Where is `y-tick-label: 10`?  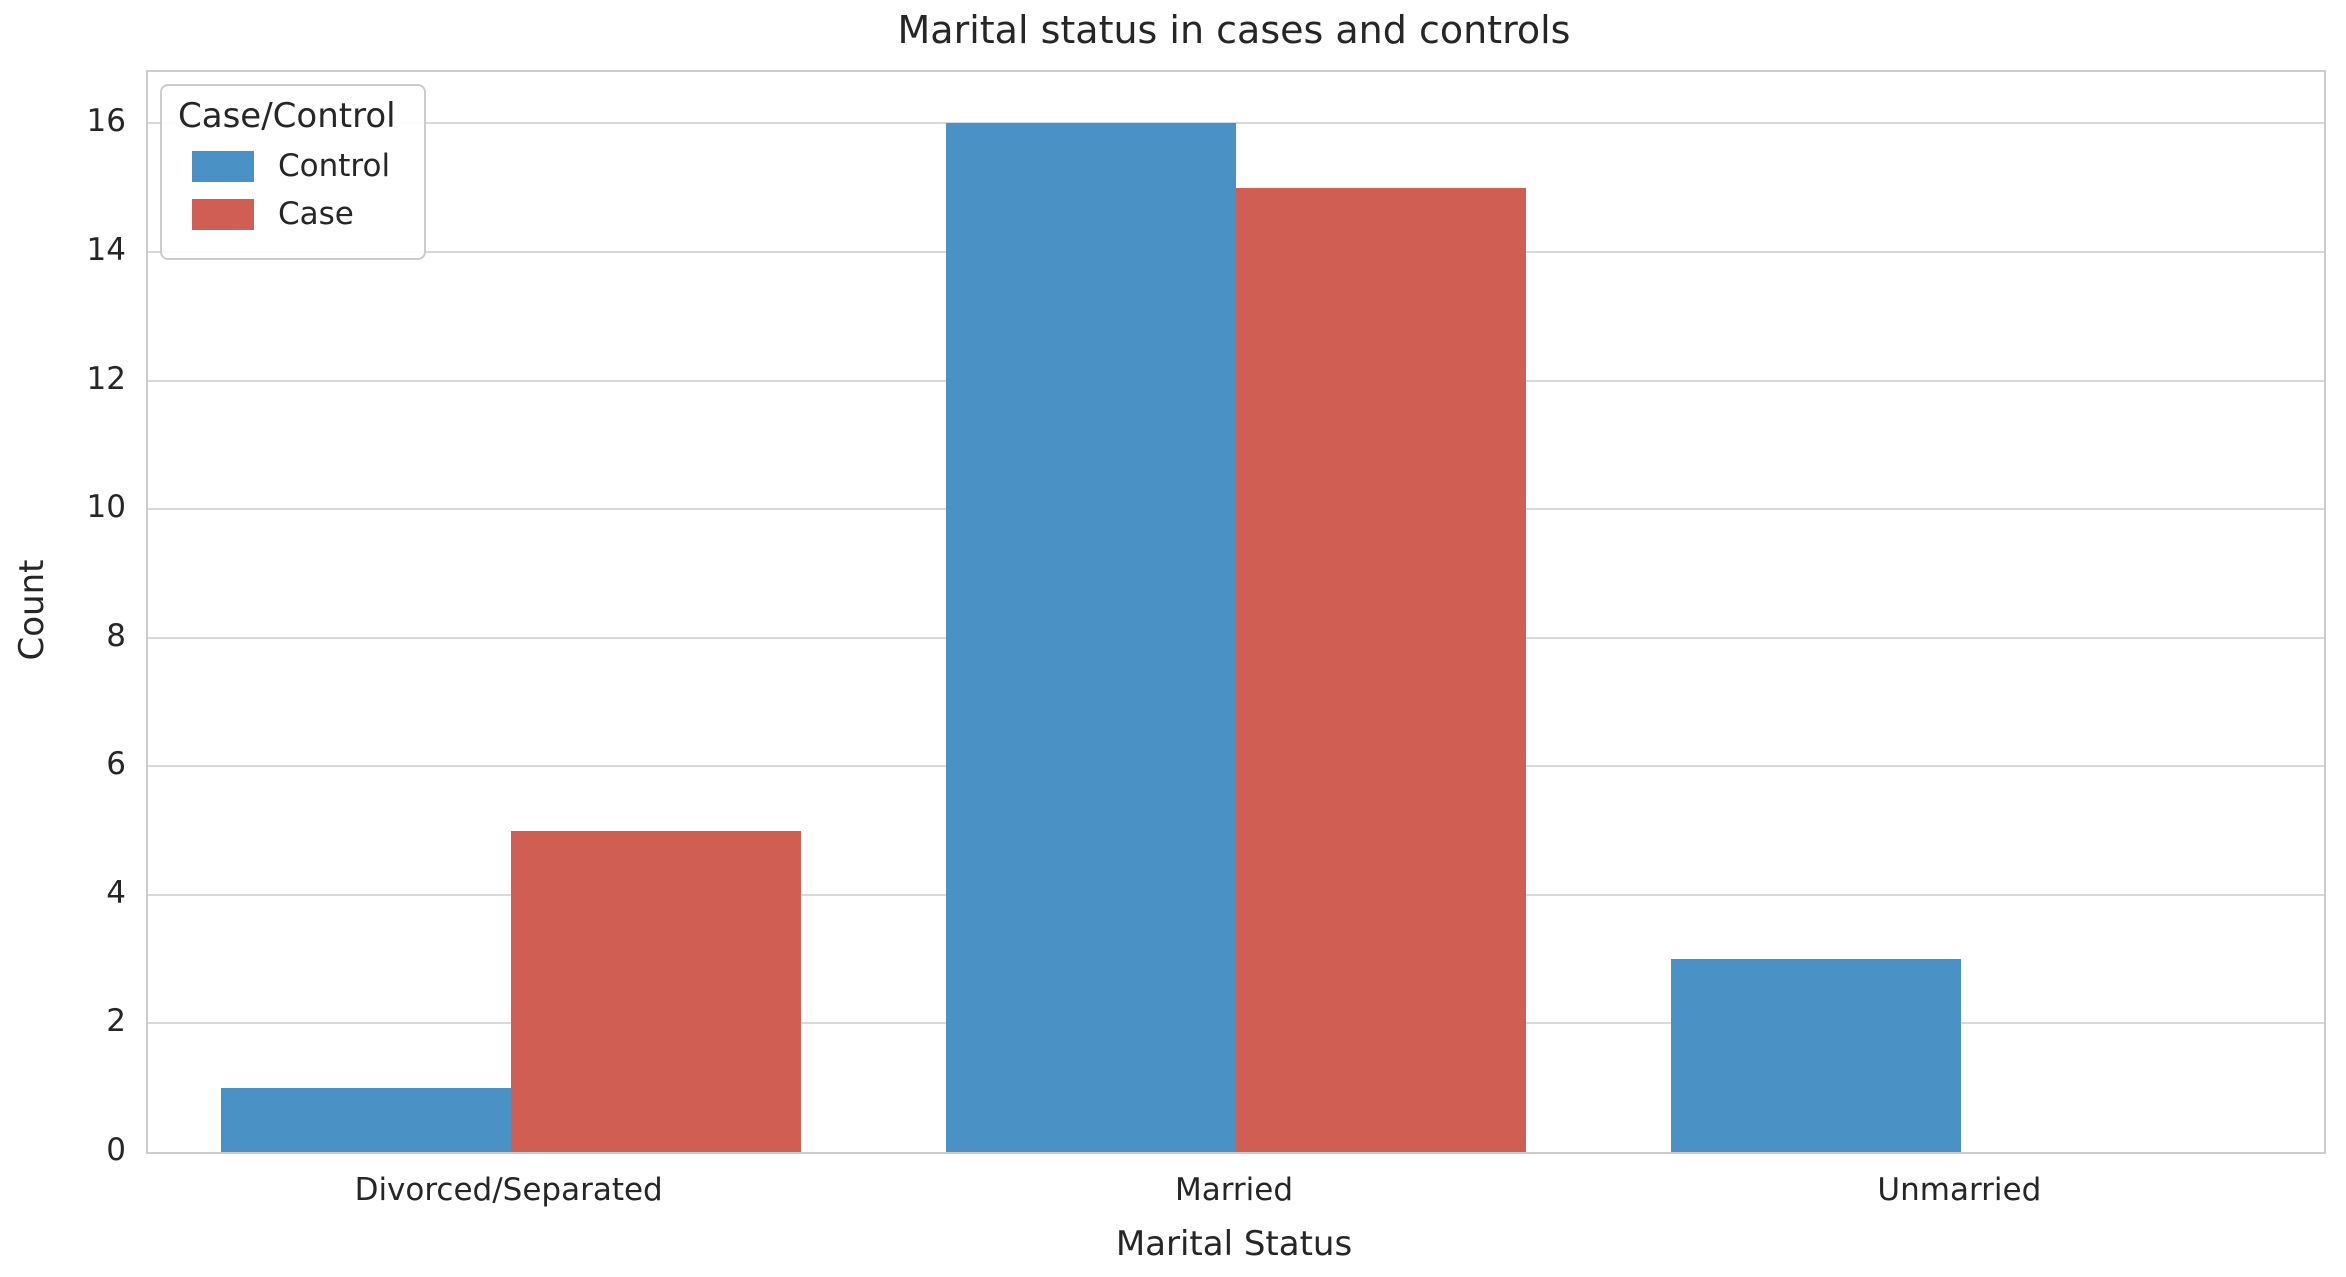
y-tick-label: 10 is located at coordinates (106, 507).